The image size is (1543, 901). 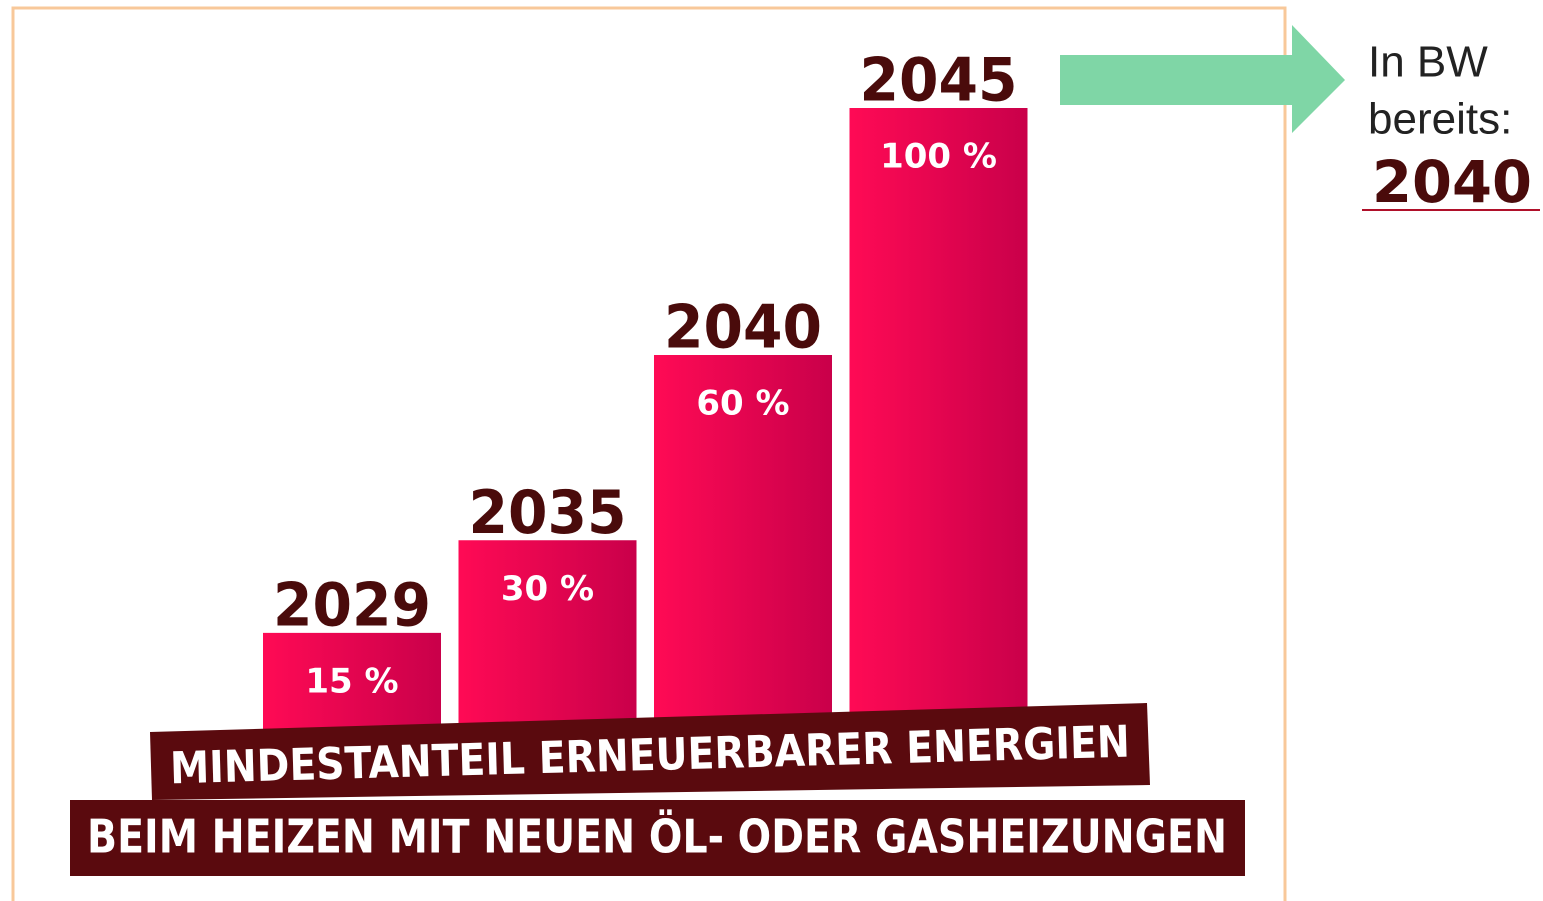 I want to click on arrow, so click(x=1202, y=79).